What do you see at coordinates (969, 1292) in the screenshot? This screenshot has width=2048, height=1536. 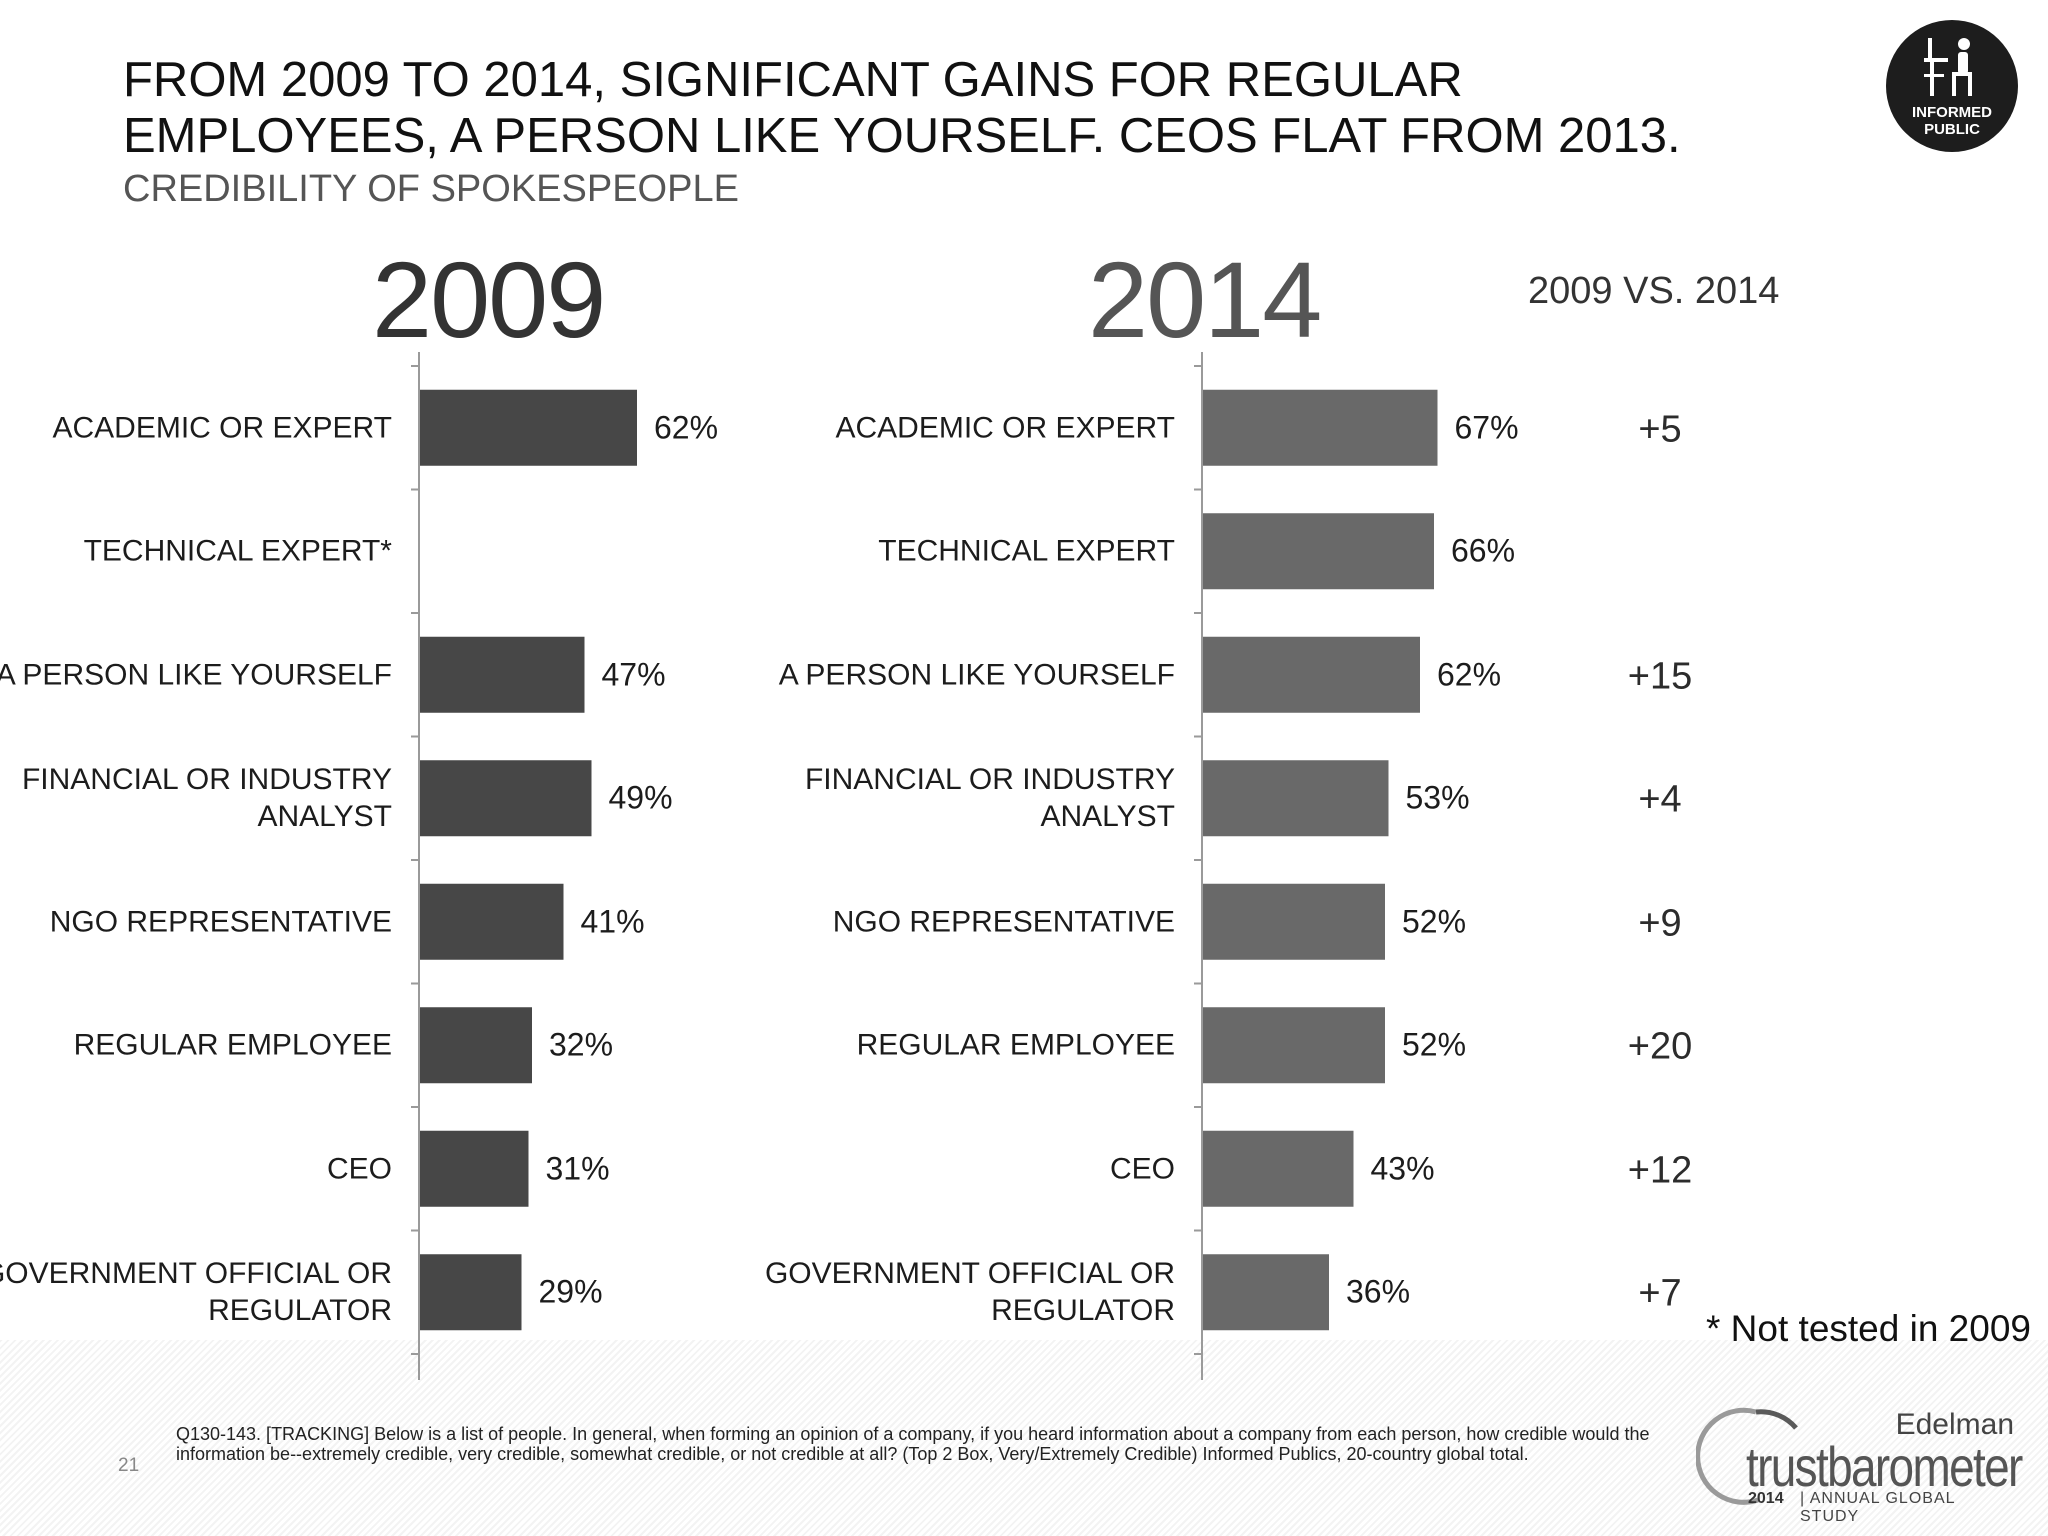 I see `category-label-2014: GOVERNMENT OFFICIAL OR REGULATOR` at bounding box center [969, 1292].